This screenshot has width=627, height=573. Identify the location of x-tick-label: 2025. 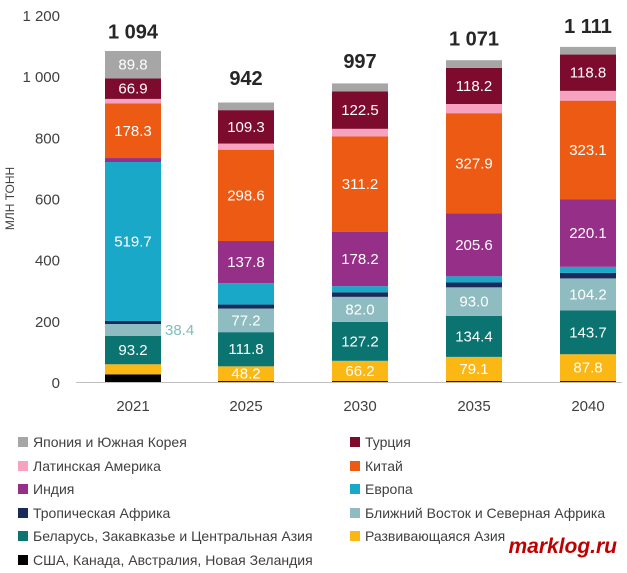
(245, 406).